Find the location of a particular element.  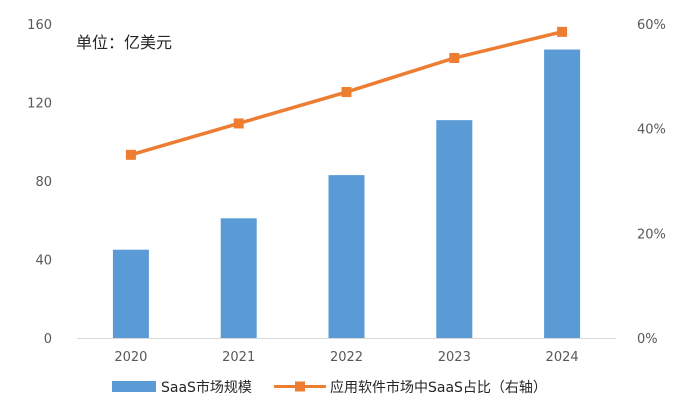

x-tick-label: 2020 is located at coordinates (130, 357).